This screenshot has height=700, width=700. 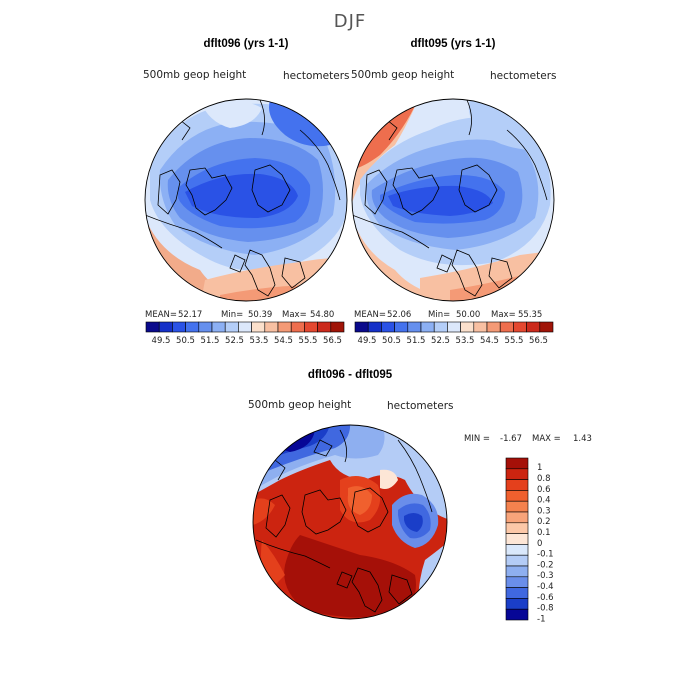 What do you see at coordinates (350, 21) in the screenshot?
I see `figure-title: DJF` at bounding box center [350, 21].